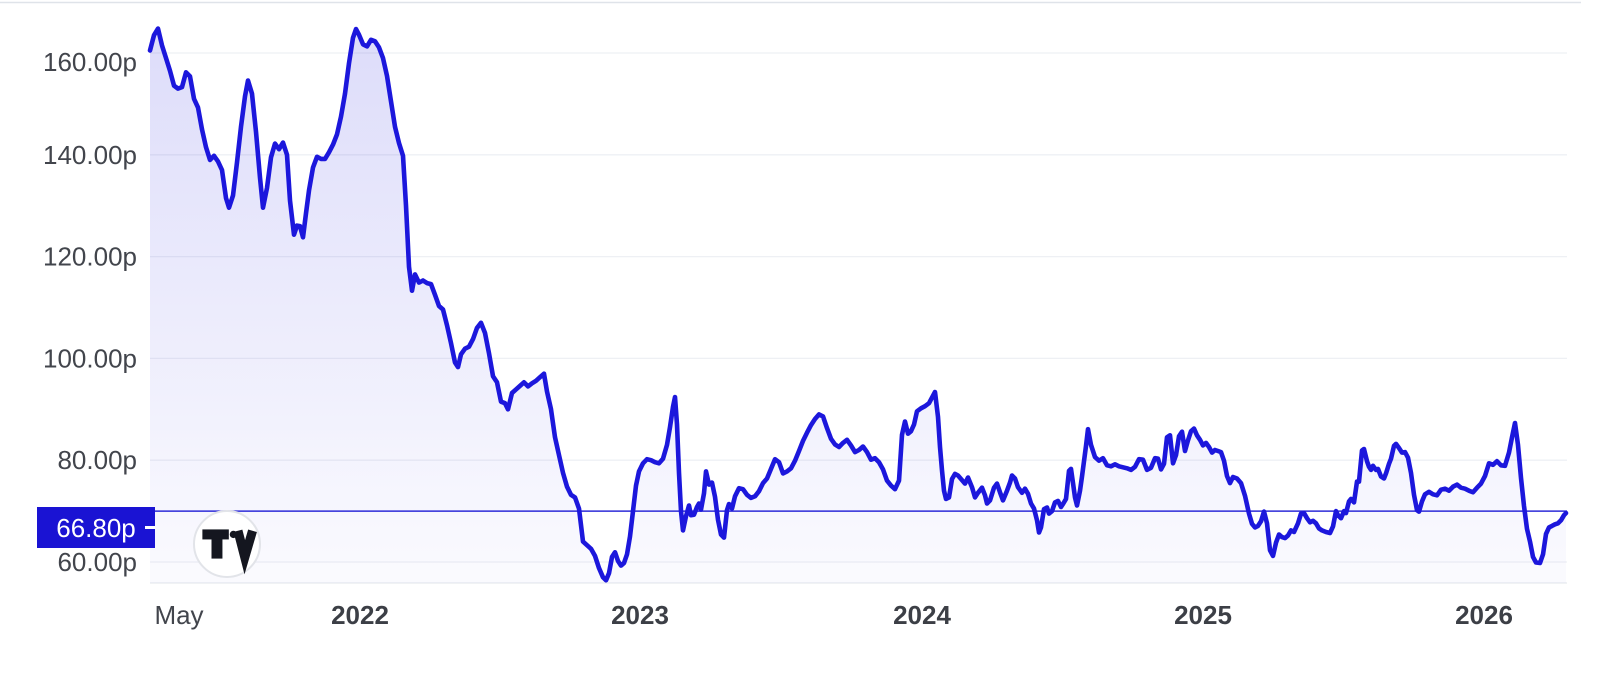 The image size is (1618, 676). What do you see at coordinates (229, 552) in the screenshot?
I see `tradingview-logo-icon` at bounding box center [229, 552].